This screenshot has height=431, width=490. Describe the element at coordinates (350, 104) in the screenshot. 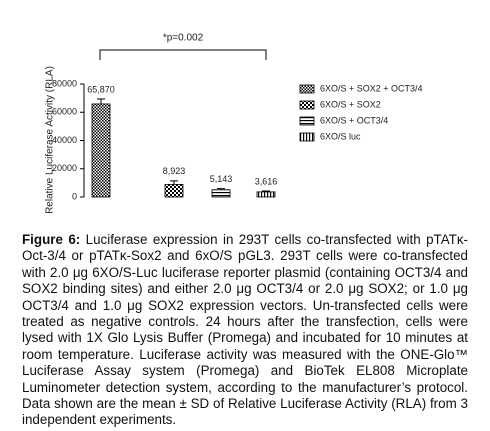

I see `legend-label: 6XO/S + SOX2` at that location.